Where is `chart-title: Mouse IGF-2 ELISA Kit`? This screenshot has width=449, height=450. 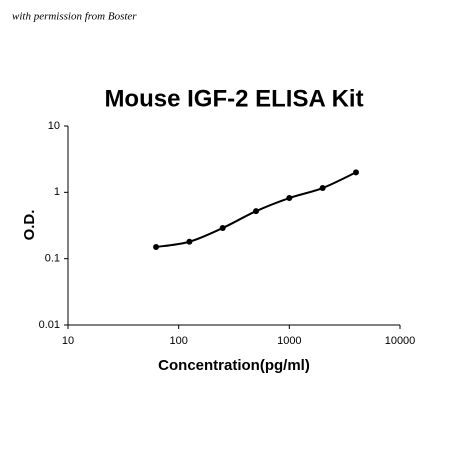 chart-title: Mouse IGF-2 ELISA Kit is located at coordinates (233, 98).